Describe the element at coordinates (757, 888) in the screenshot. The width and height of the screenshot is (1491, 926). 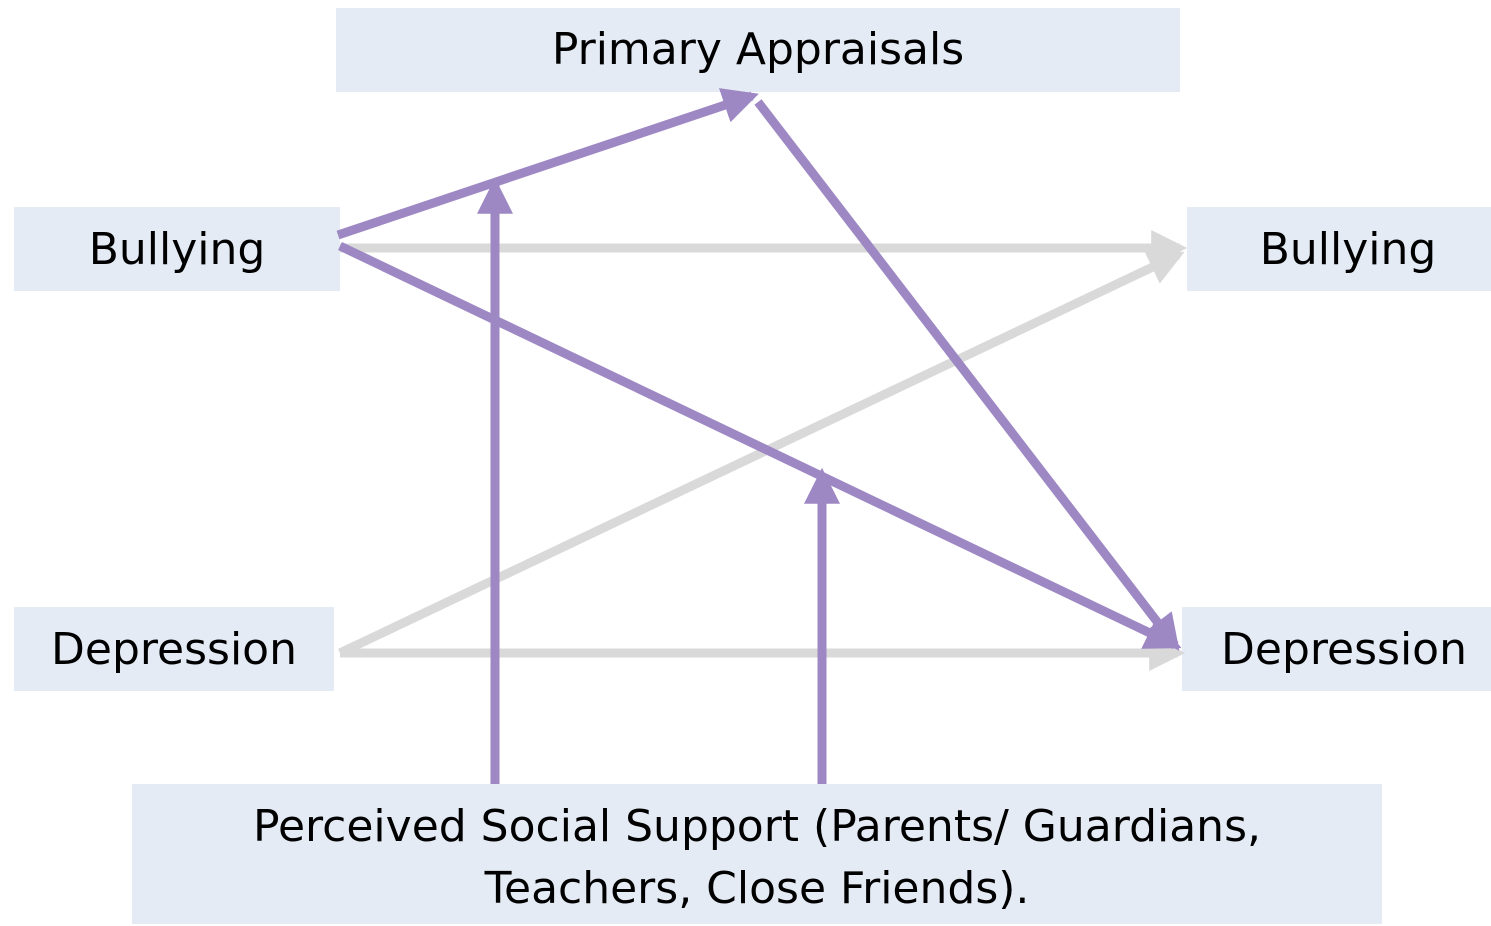
I see `node-label: Teachers, Close Friends).` at that location.